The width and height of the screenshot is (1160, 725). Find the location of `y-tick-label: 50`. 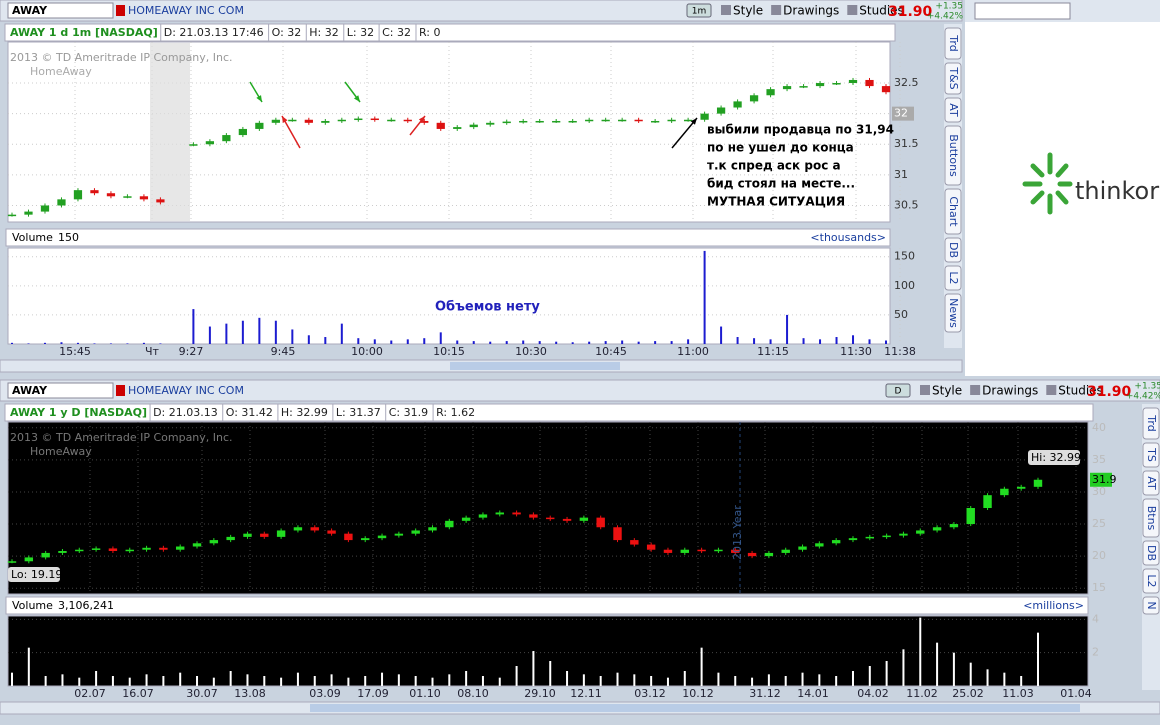

y-tick-label: 50 is located at coordinates (901, 314).